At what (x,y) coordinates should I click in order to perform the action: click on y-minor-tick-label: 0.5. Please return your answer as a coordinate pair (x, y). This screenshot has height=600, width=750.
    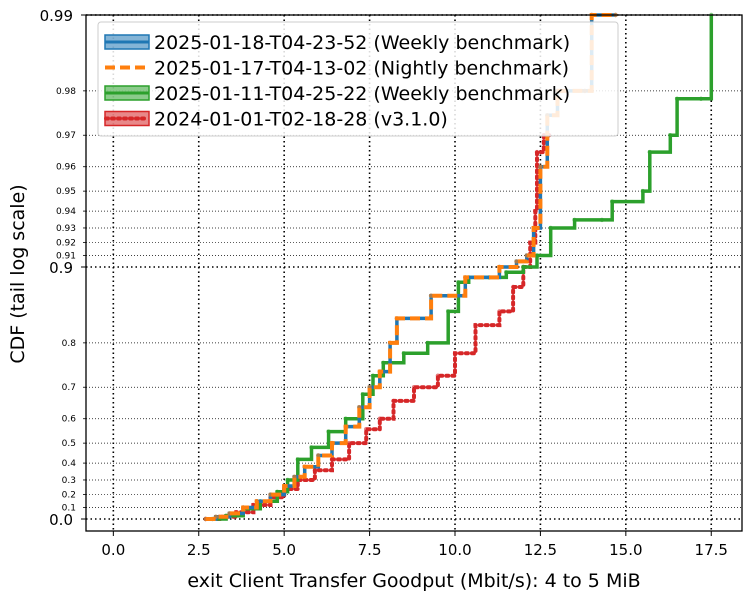
    Looking at the image, I should click on (69, 444).